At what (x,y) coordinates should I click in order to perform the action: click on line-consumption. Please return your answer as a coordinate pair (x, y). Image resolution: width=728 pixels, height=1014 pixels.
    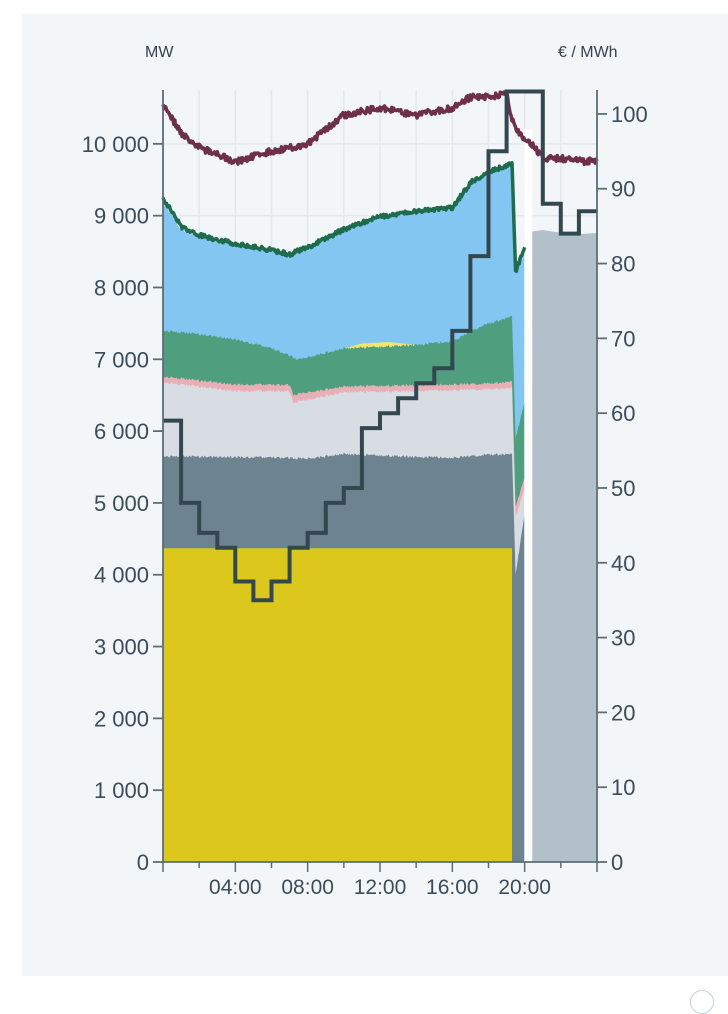
    Looking at the image, I should click on (380, 128).